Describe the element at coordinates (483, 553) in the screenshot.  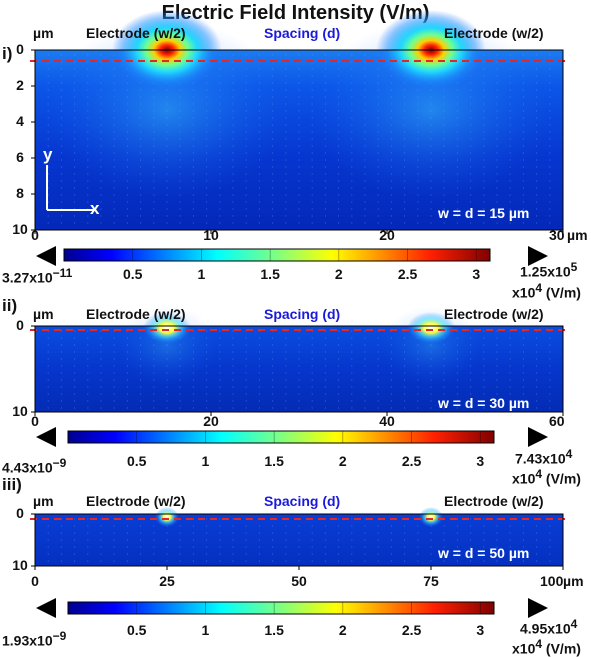
I see `width-spacing-annotation: w = d = 50 µm` at that location.